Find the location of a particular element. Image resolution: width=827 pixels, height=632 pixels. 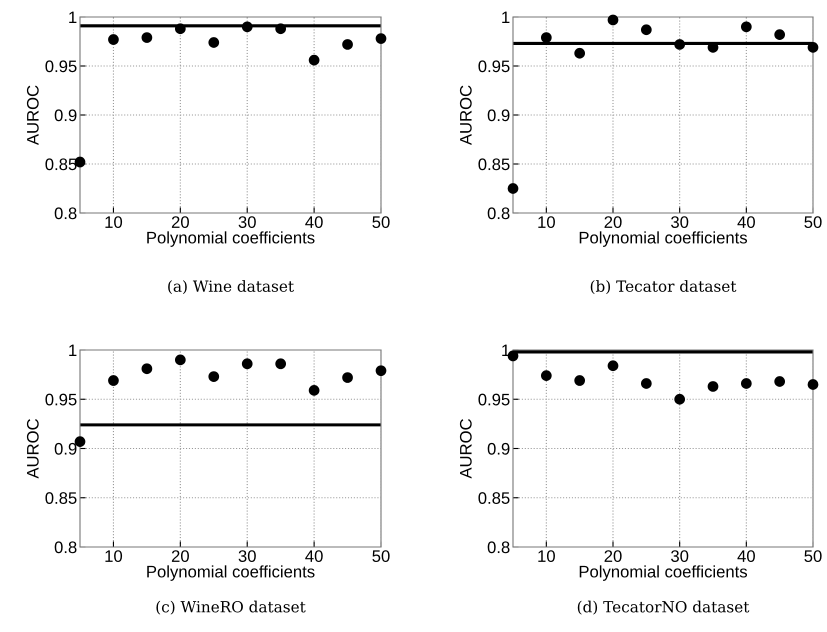

text: (b) Tecator dataset is located at coordinates (663, 287).